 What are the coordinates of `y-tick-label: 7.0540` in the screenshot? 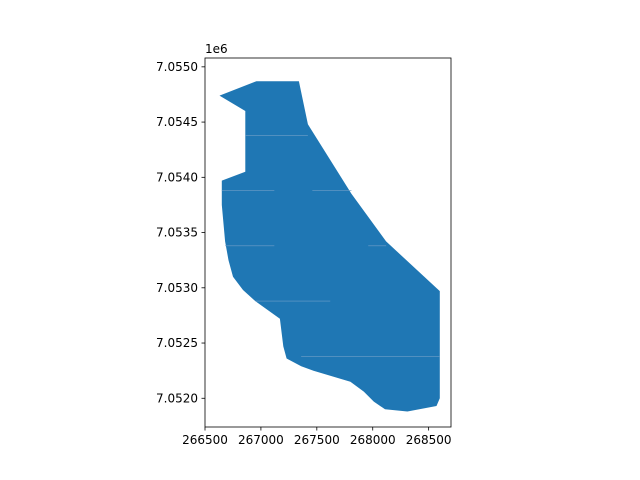 It's located at (177, 177).